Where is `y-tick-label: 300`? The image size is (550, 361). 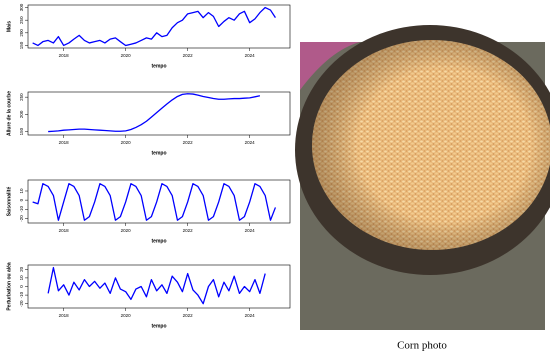
y-tick-label: 300 is located at coordinates (21, 7).